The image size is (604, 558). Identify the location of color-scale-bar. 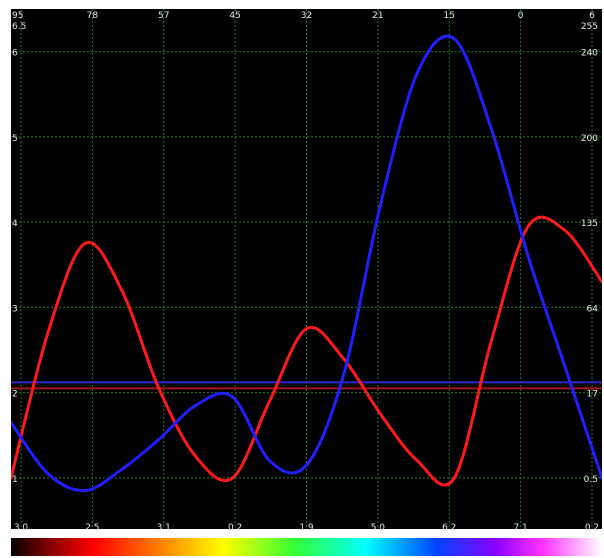
(306, 547).